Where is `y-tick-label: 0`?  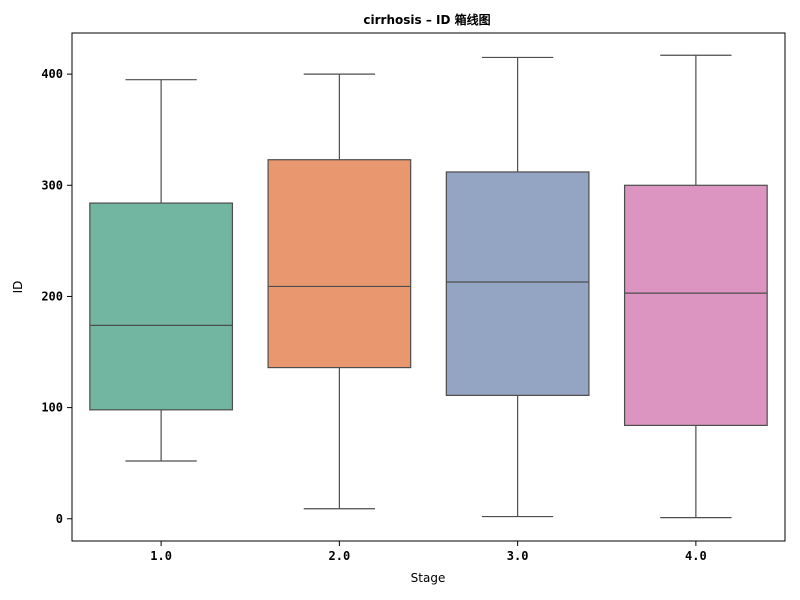 y-tick-label: 0 is located at coordinates (59, 519).